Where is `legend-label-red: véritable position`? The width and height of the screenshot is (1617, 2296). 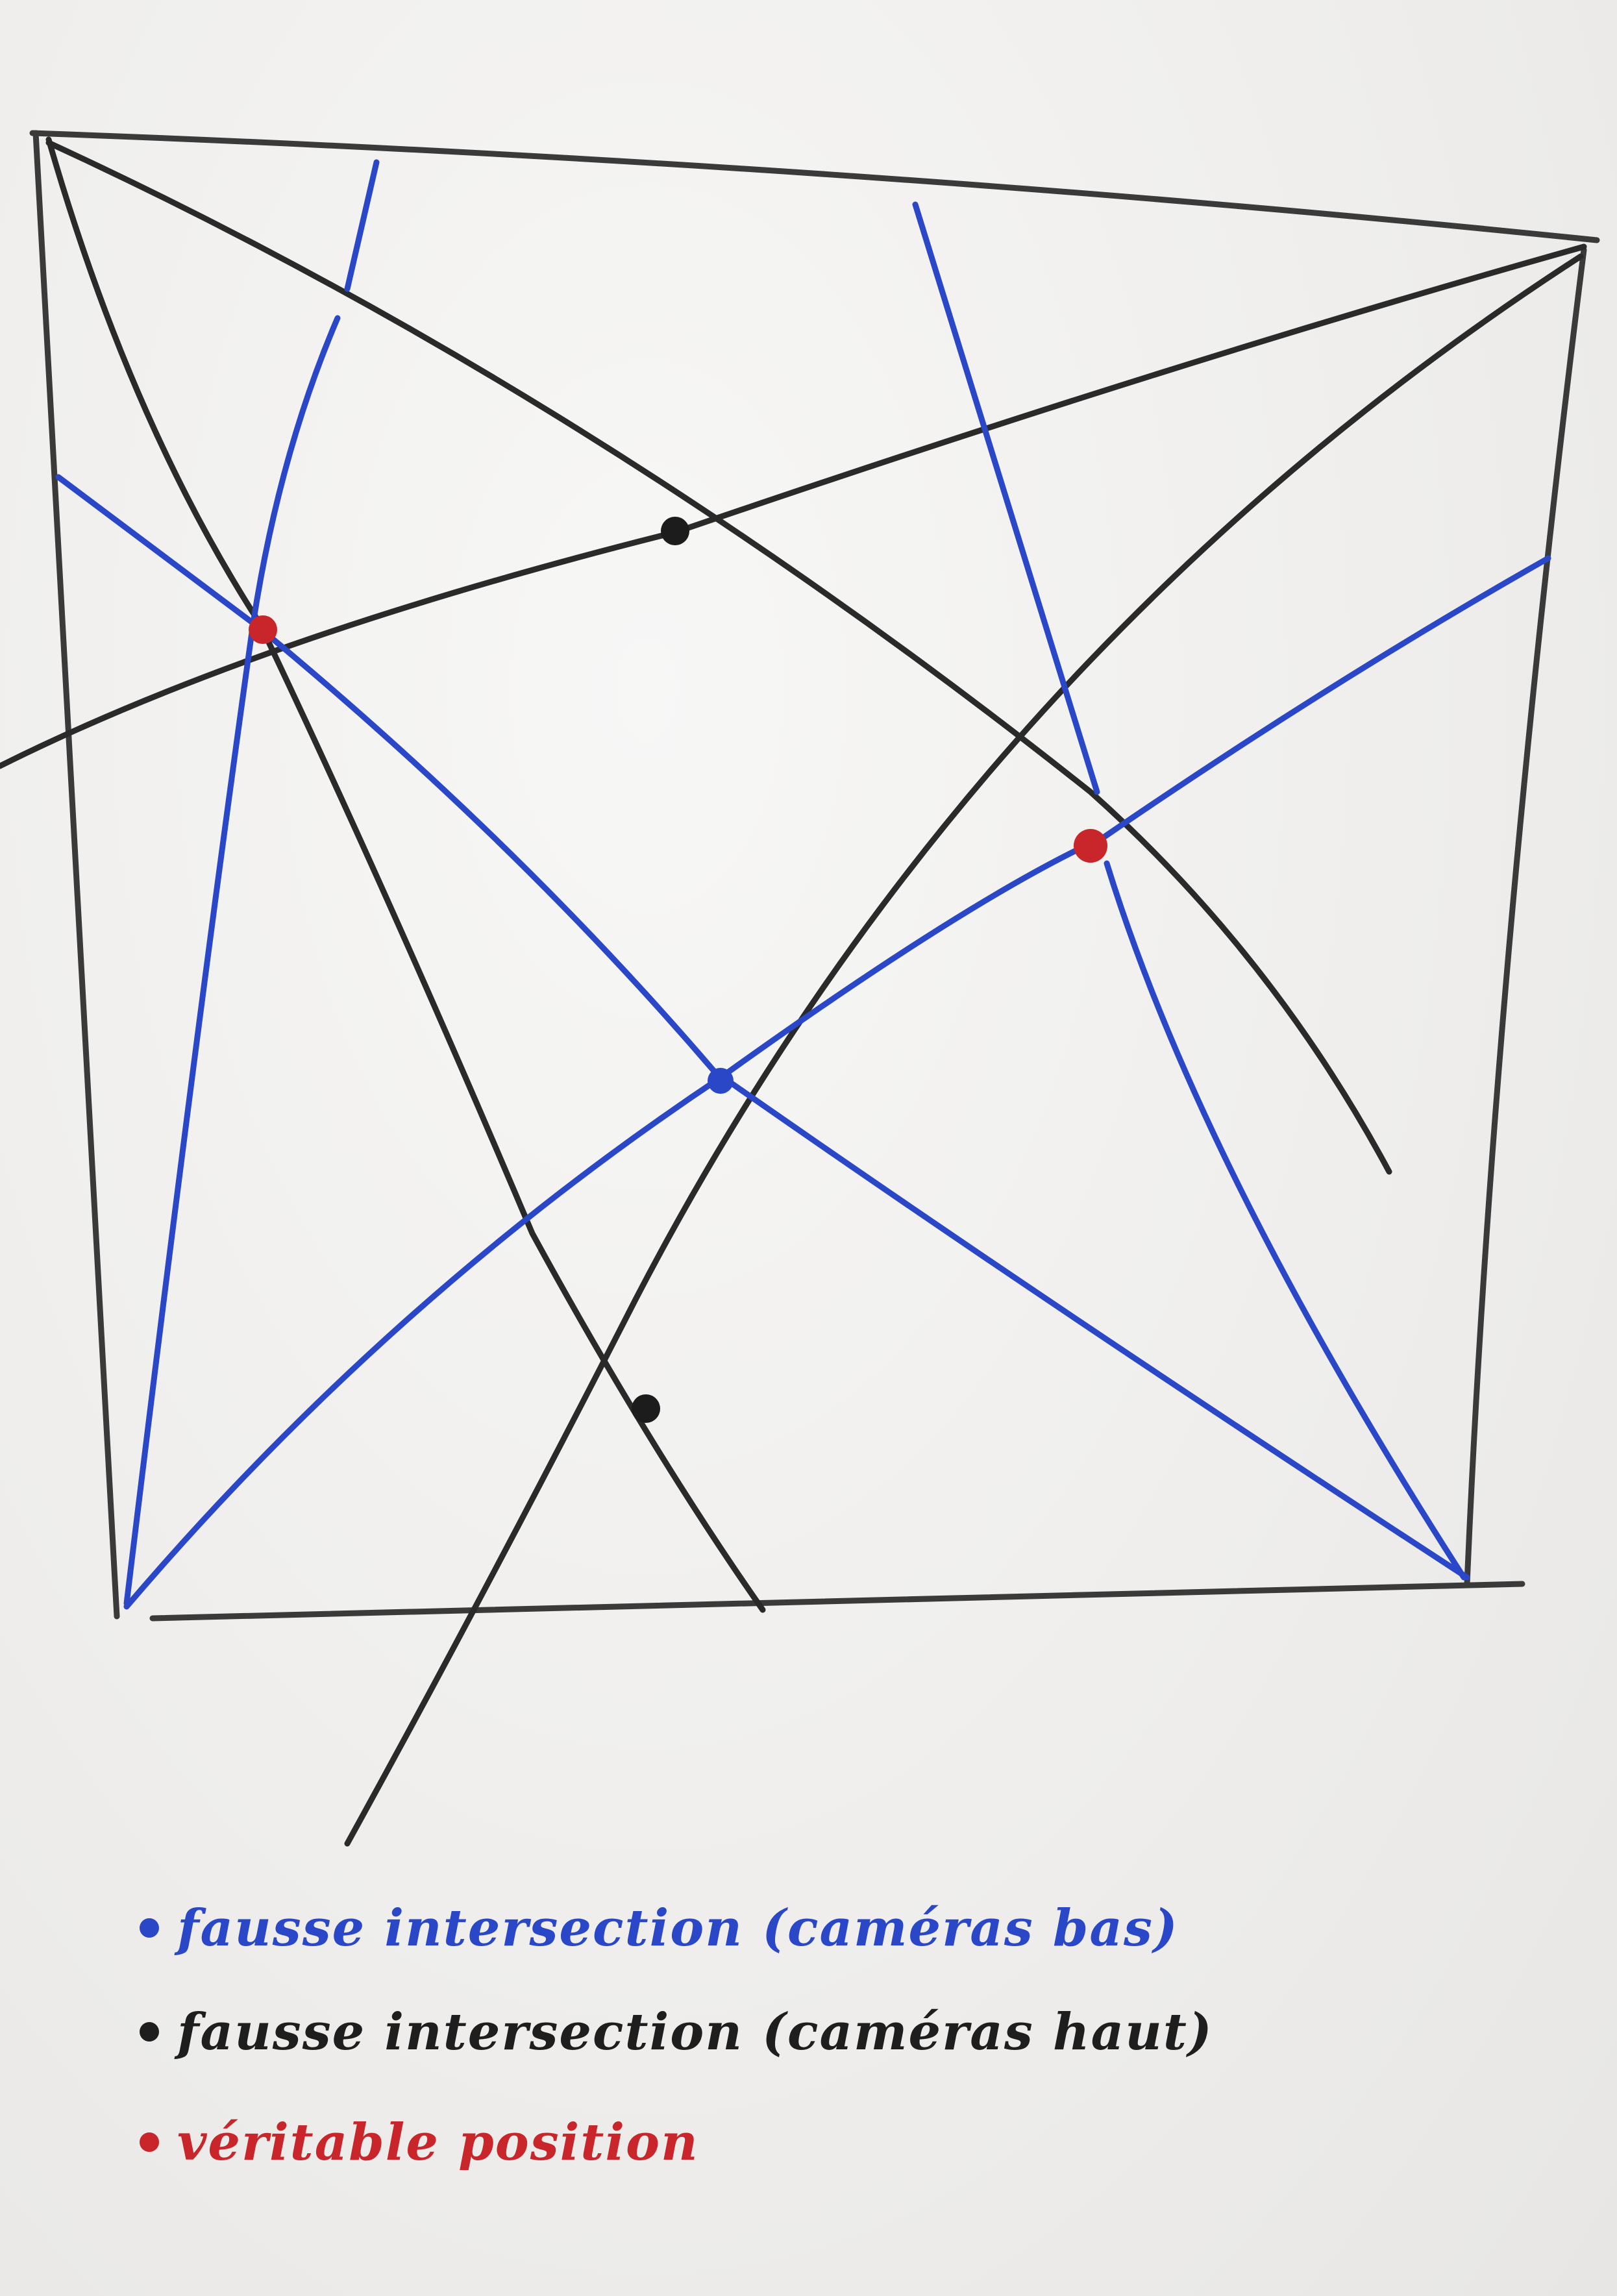
legend-label-red: véritable position is located at coordinates (438, 2142).